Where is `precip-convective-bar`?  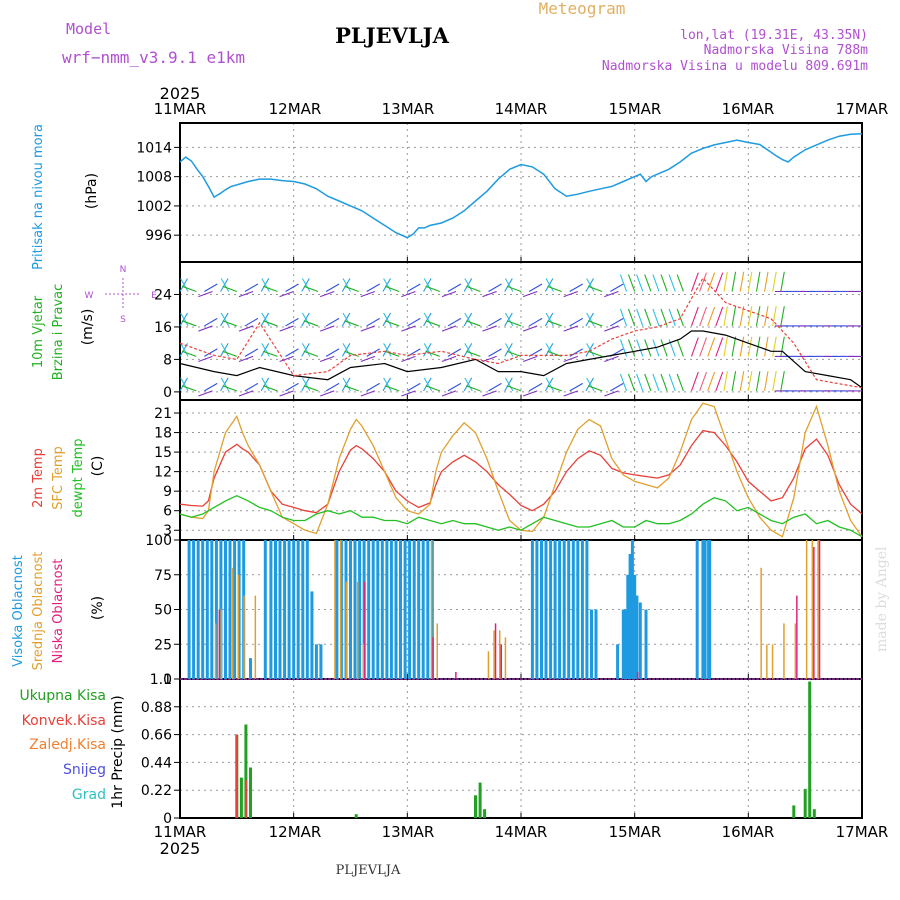
precip-convective-bar is located at coordinates (236, 776).